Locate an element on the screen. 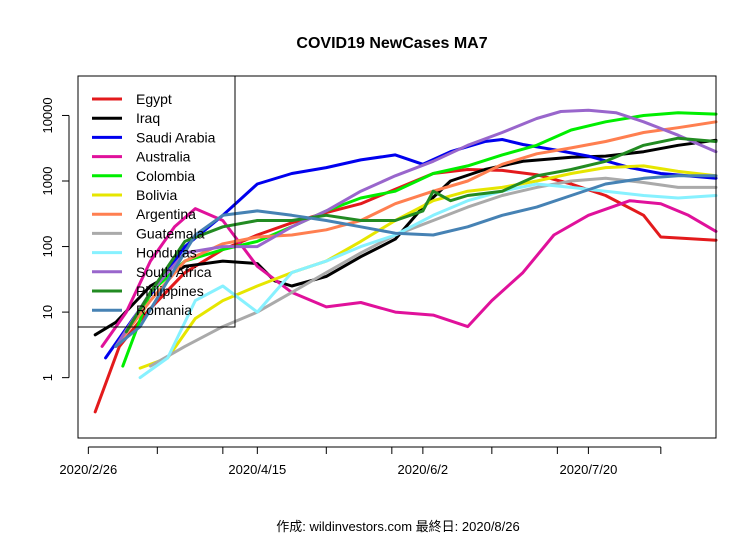  legend-label: Australia is located at coordinates (163, 157).